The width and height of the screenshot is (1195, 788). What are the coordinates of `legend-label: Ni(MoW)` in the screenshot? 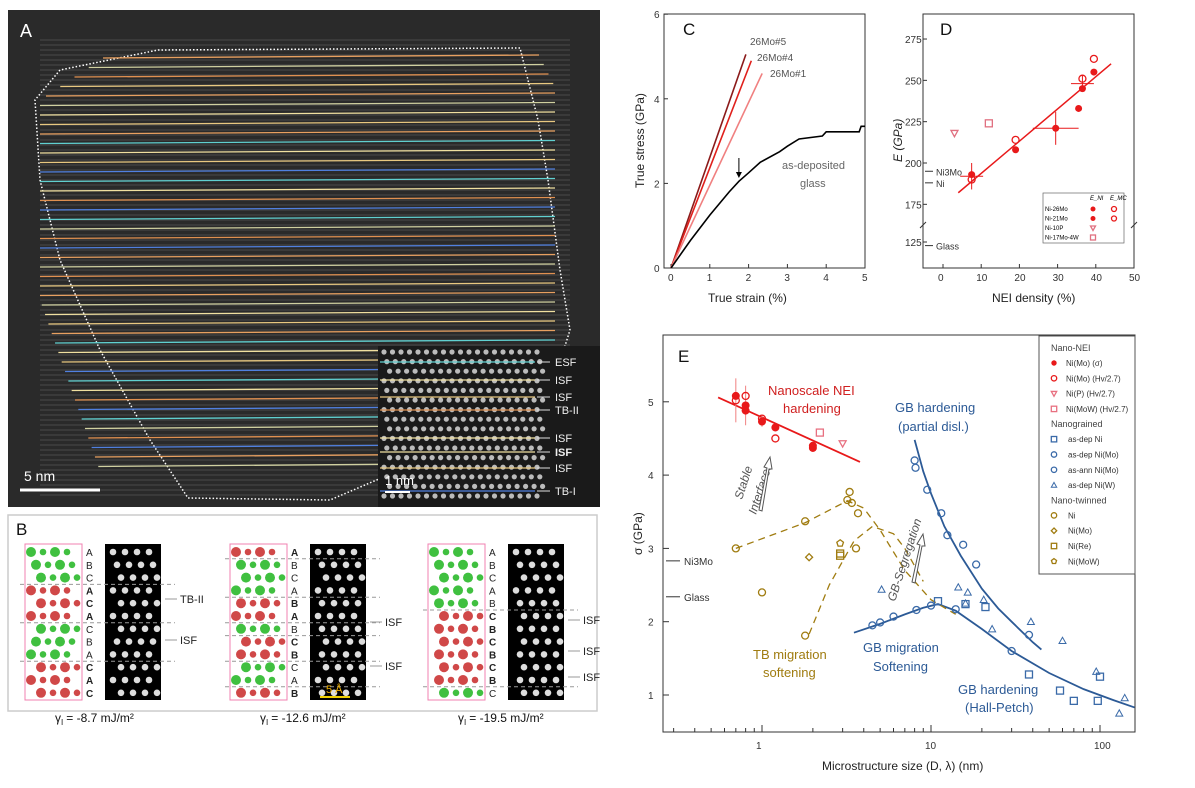 It's located at (1084, 561).